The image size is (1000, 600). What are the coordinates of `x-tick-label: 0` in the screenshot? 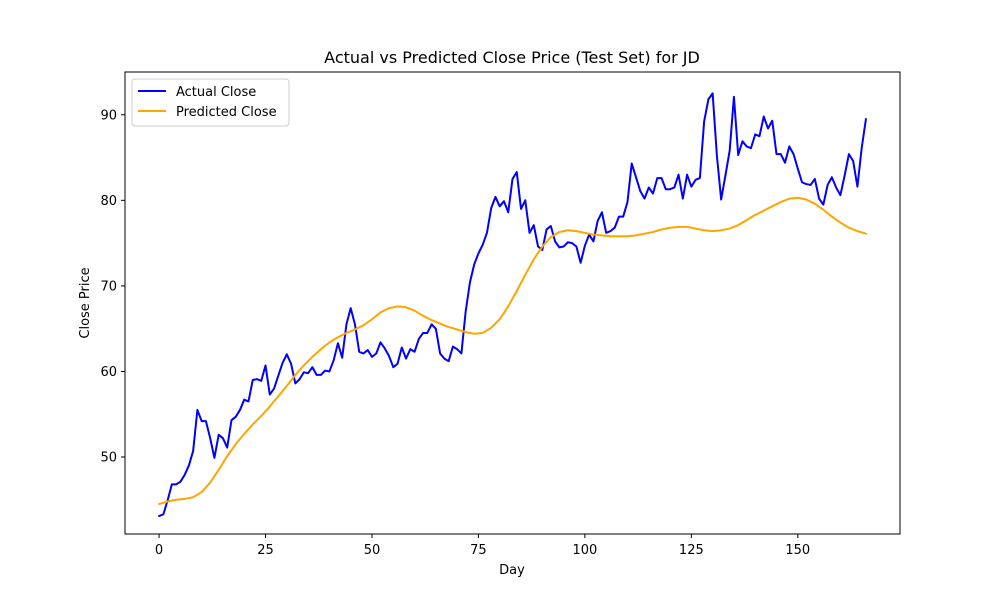 It's located at (159, 550).